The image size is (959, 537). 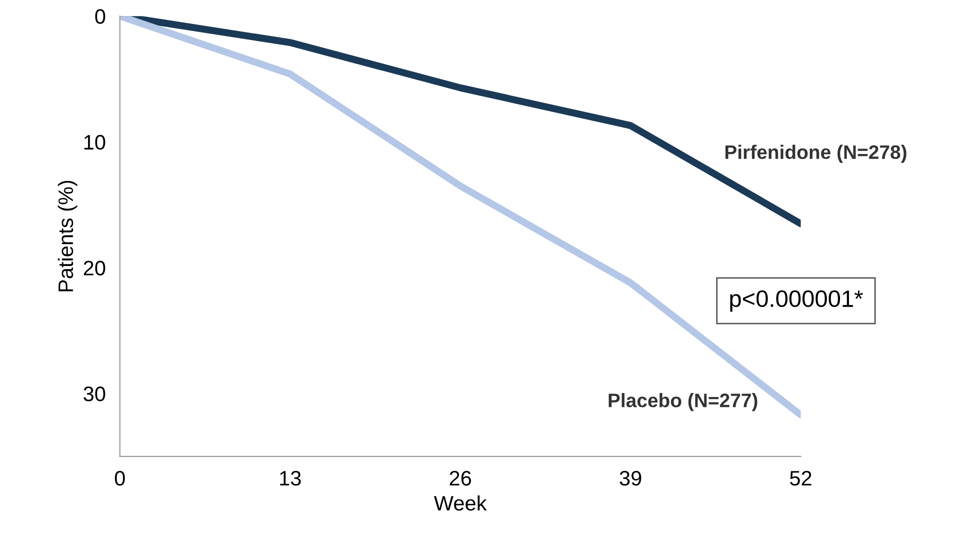 What do you see at coordinates (683, 402) in the screenshot?
I see `series-label: Placebo (N=277)` at bounding box center [683, 402].